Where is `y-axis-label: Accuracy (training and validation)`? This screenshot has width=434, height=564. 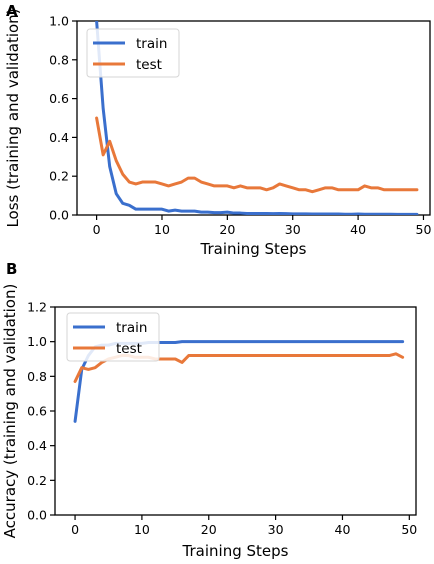
y-axis-label: Accuracy (training and validation) is located at coordinates (10, 411).